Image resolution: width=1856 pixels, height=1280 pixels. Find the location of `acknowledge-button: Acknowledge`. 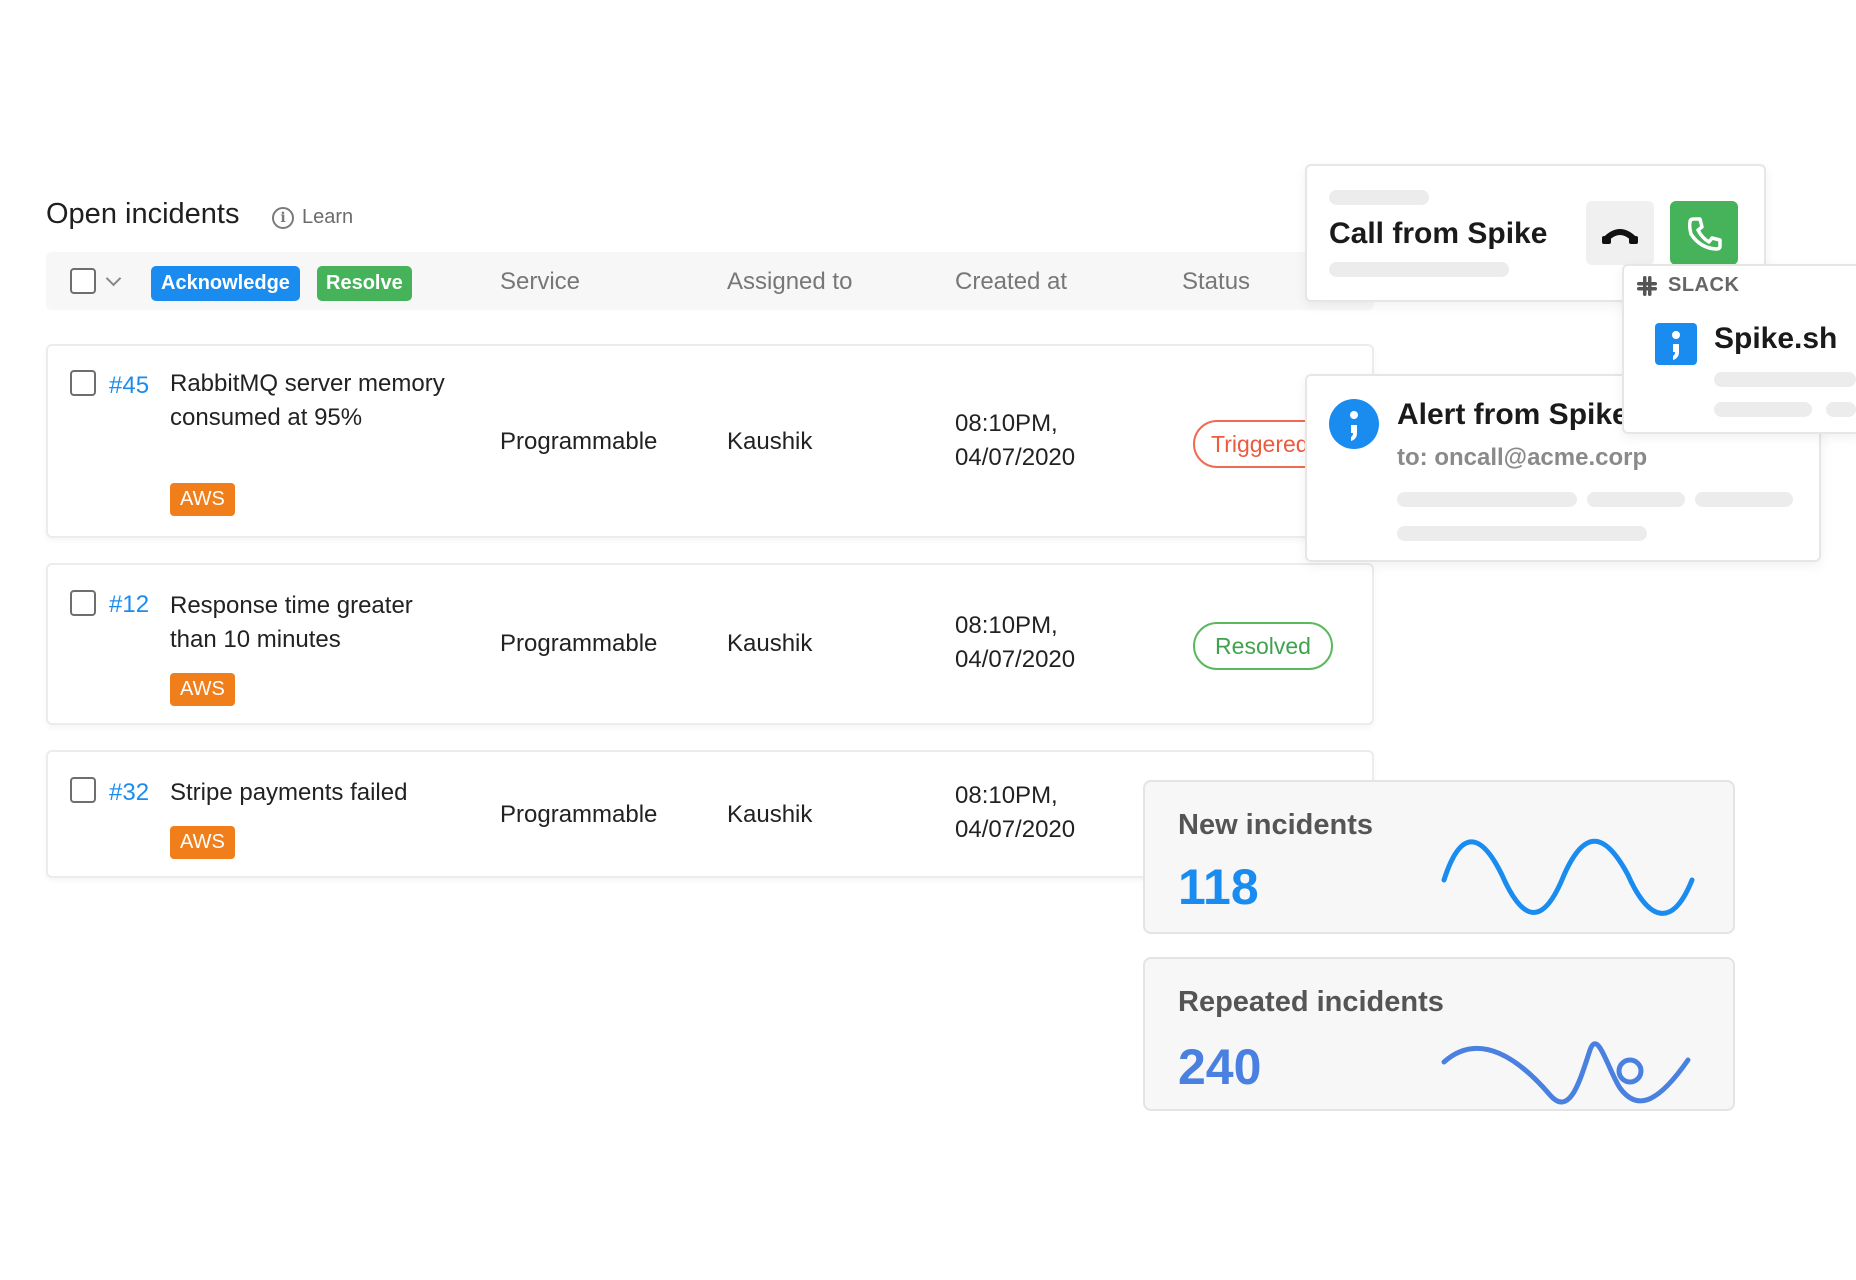

acknowledge-button: Acknowledge is located at coordinates (225, 283).